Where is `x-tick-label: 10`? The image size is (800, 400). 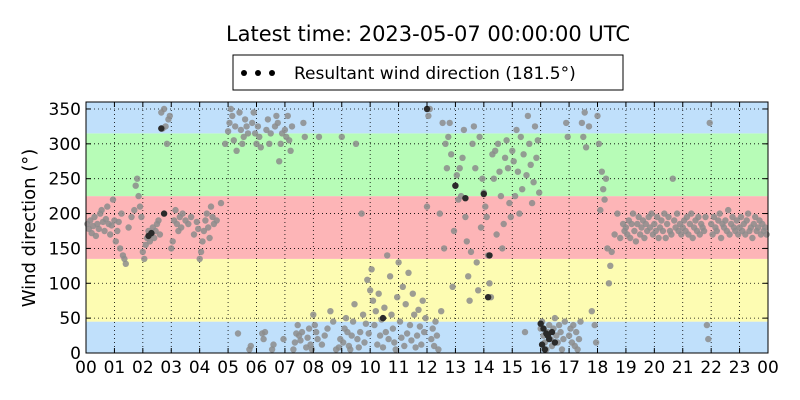 x-tick-label: 10 is located at coordinates (370, 368).